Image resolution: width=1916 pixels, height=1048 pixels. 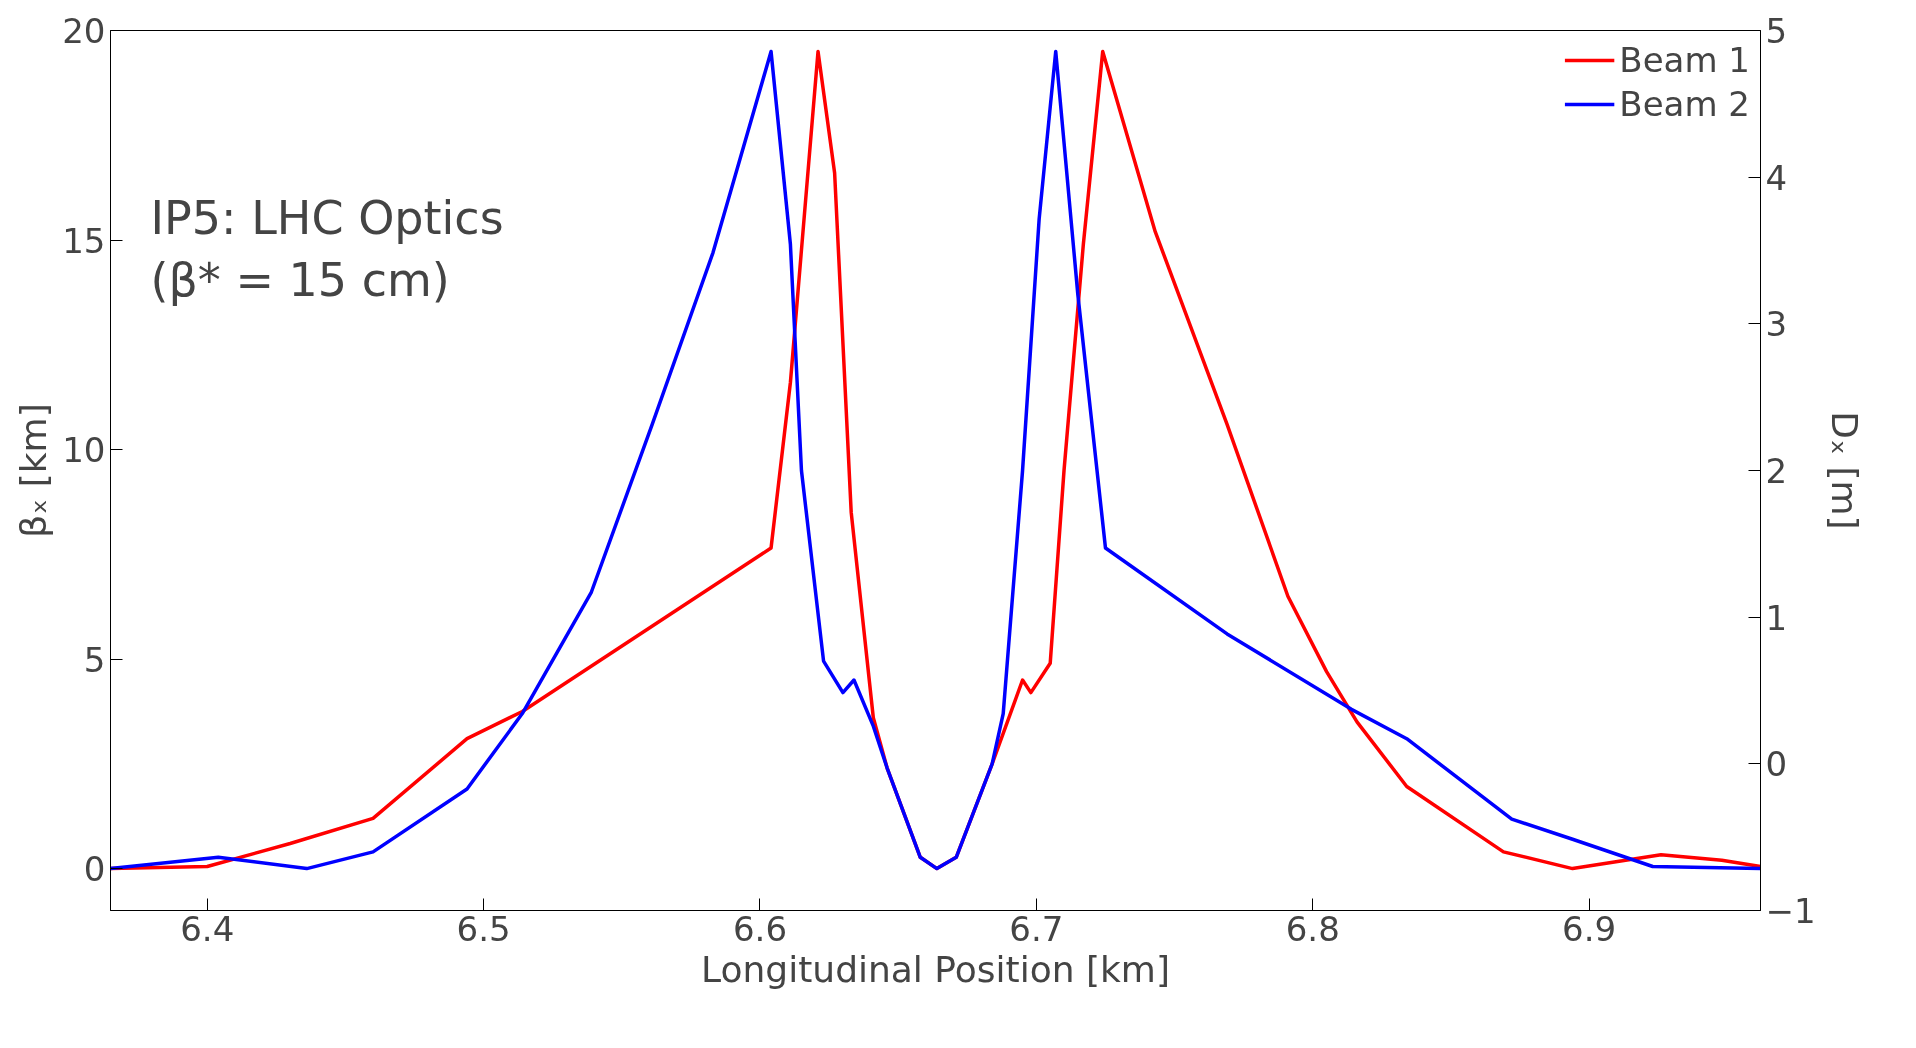 What do you see at coordinates (1776, 471) in the screenshot?
I see `y2-tick-label: 2` at bounding box center [1776, 471].